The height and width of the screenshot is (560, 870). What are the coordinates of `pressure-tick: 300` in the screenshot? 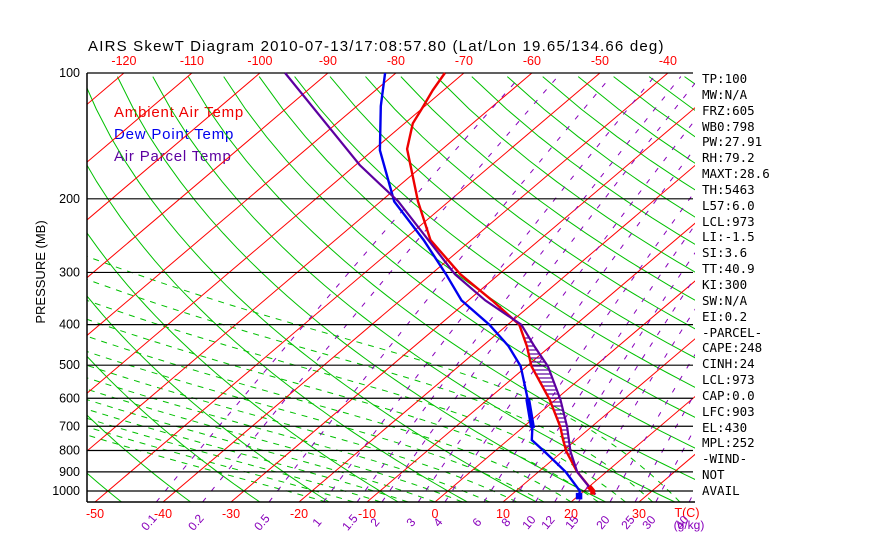 It's located at (69, 272).